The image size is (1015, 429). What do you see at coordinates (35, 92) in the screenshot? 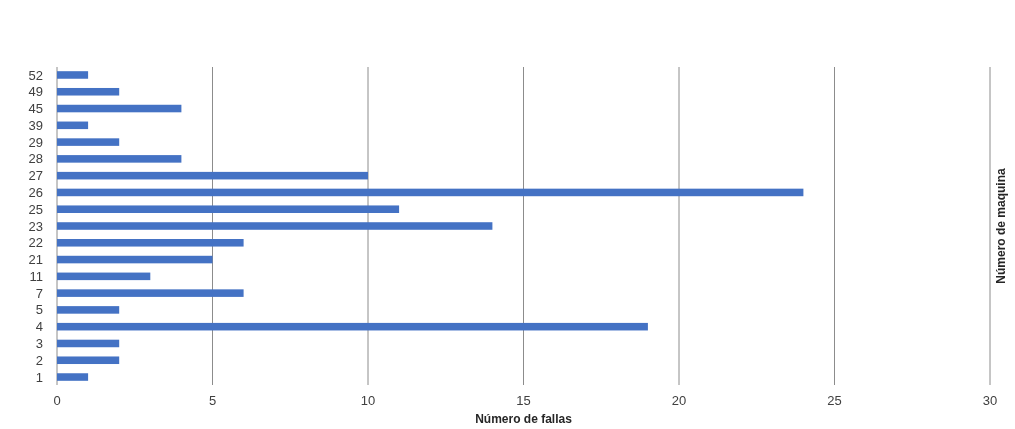
I see `y-tick-label: 49` at bounding box center [35, 92].